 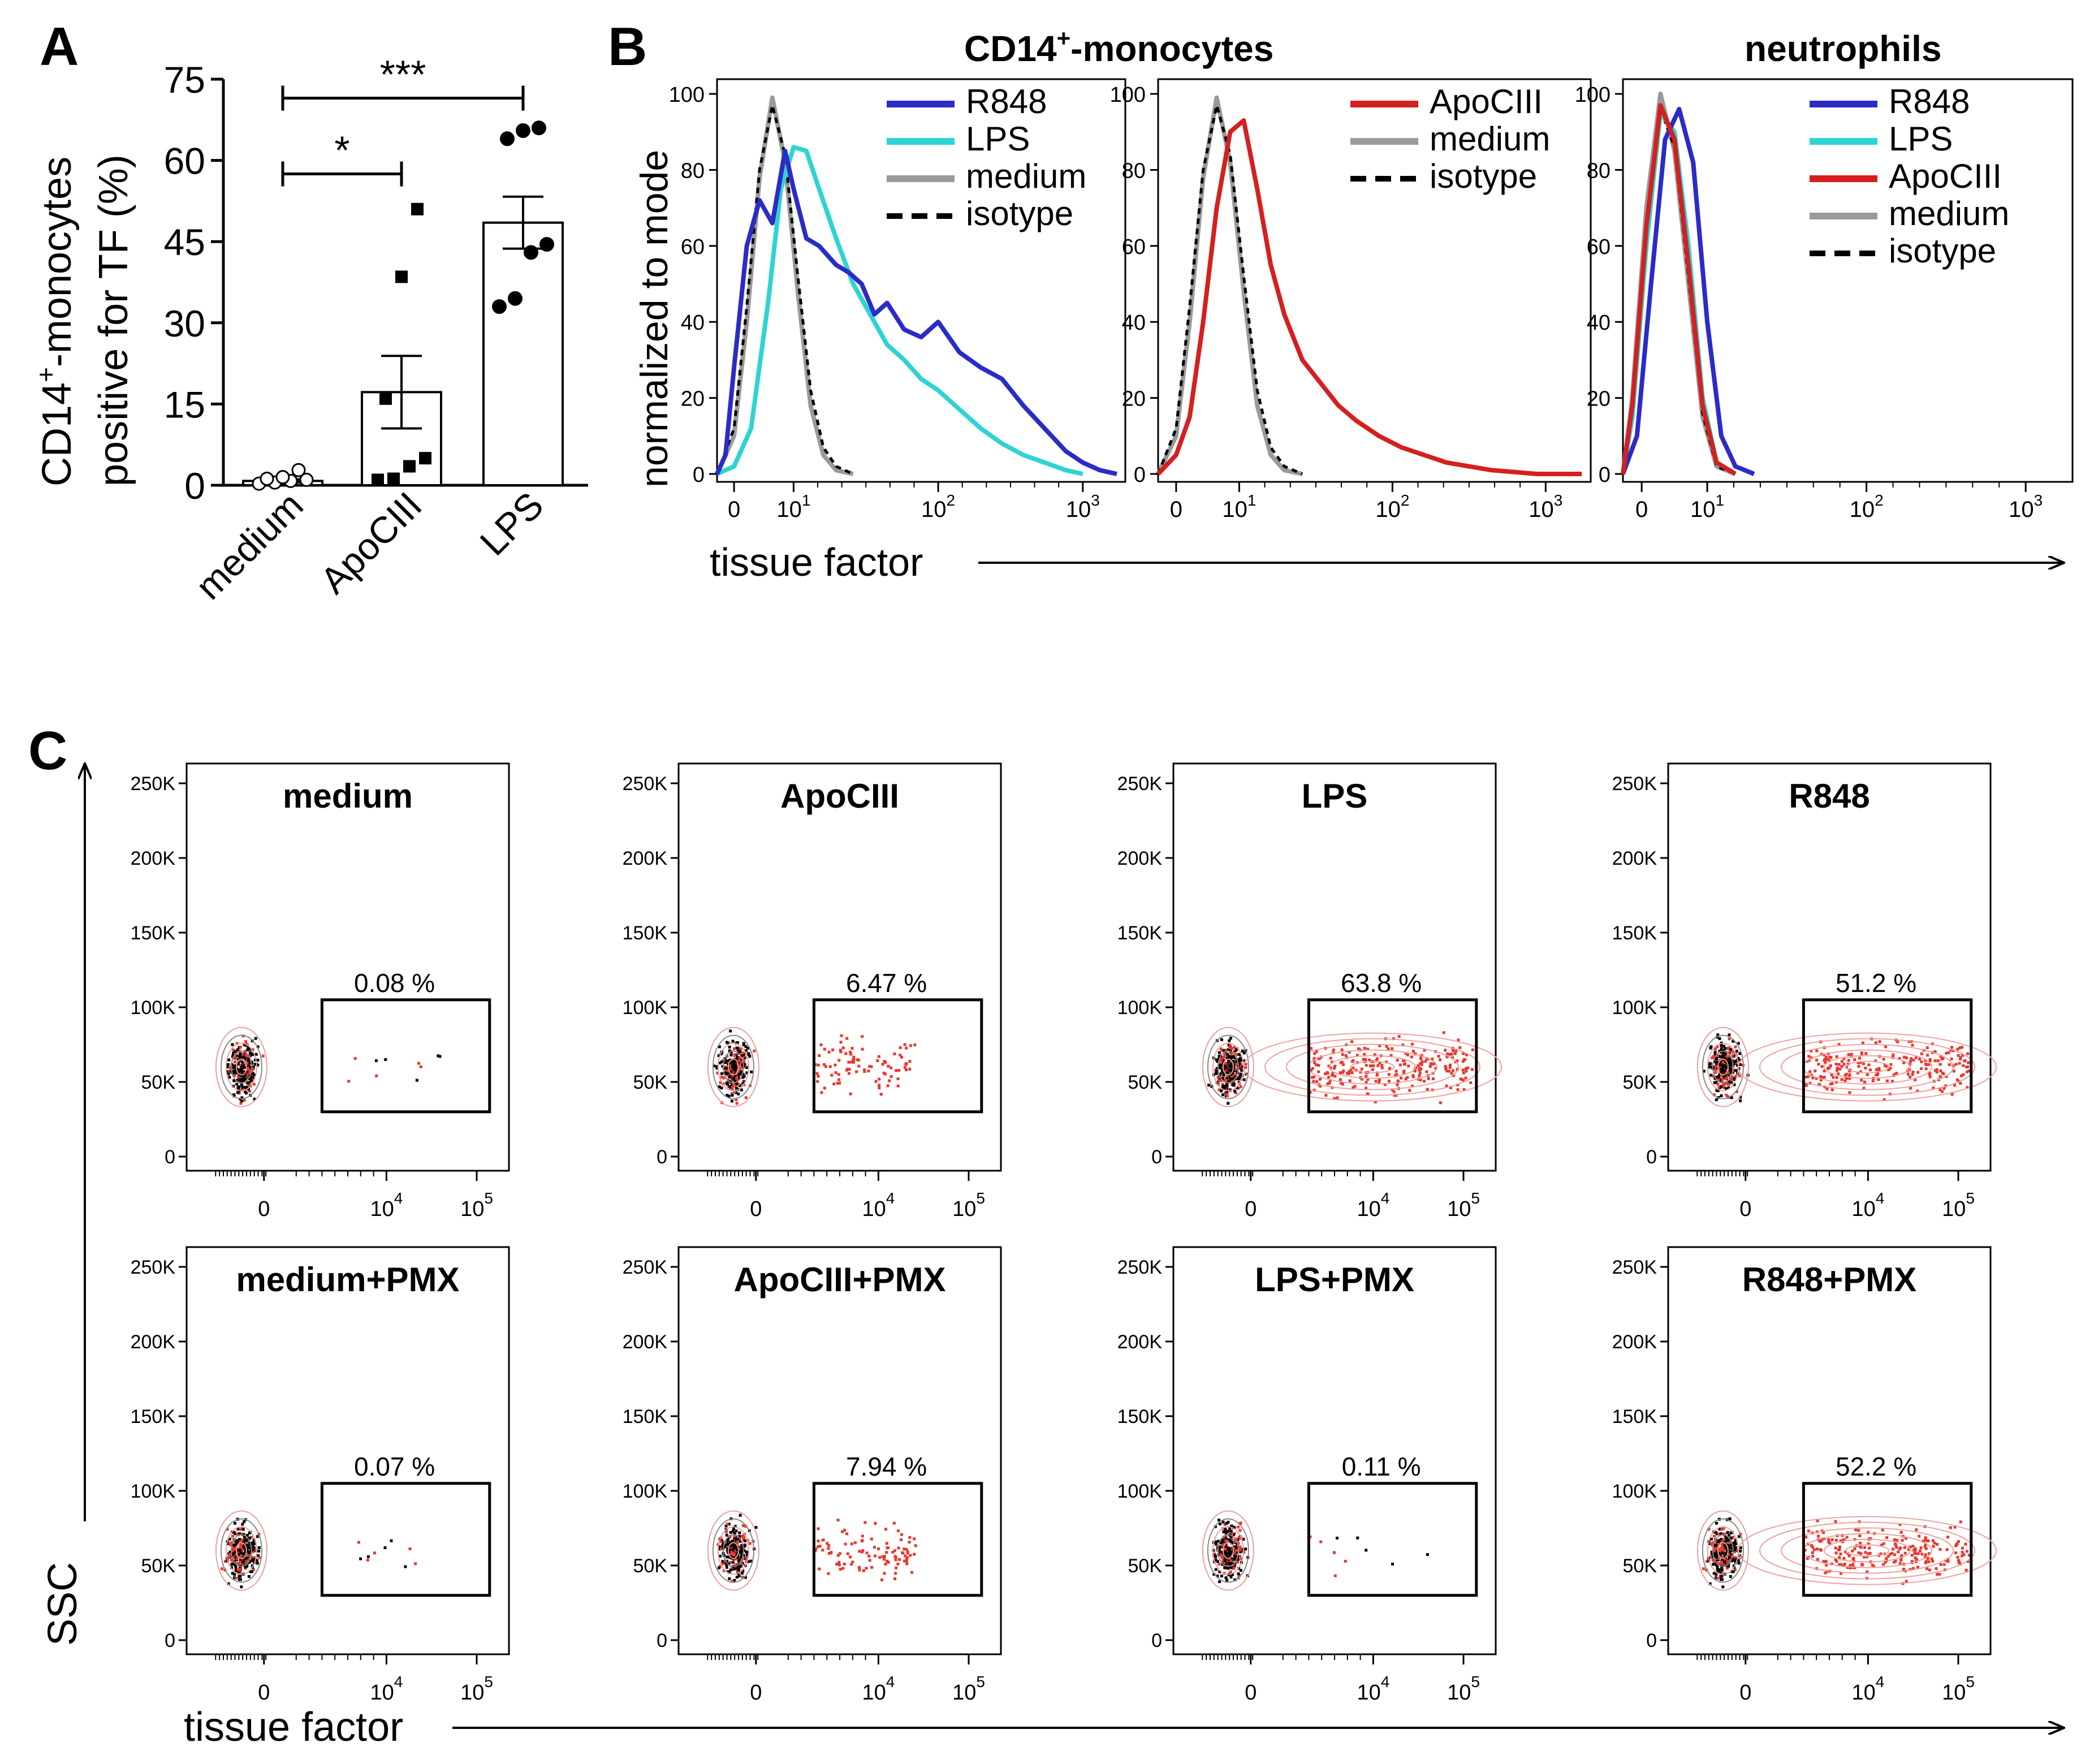 I want to click on panel-b-xtick-base: 10, so click(x=1703, y=509).